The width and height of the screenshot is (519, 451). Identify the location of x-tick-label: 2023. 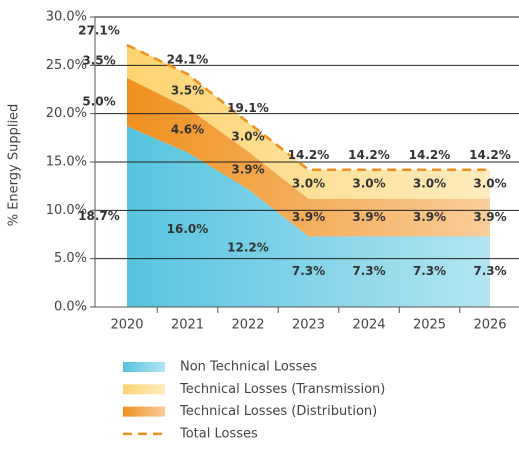
(308, 325).